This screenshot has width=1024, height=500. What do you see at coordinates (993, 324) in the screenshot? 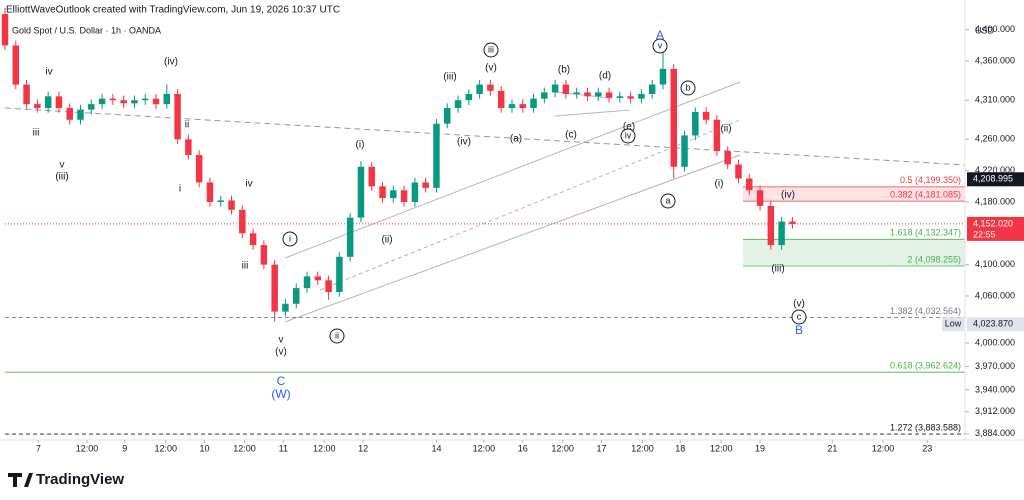
I see `price-label: 4,023.870` at bounding box center [993, 324].